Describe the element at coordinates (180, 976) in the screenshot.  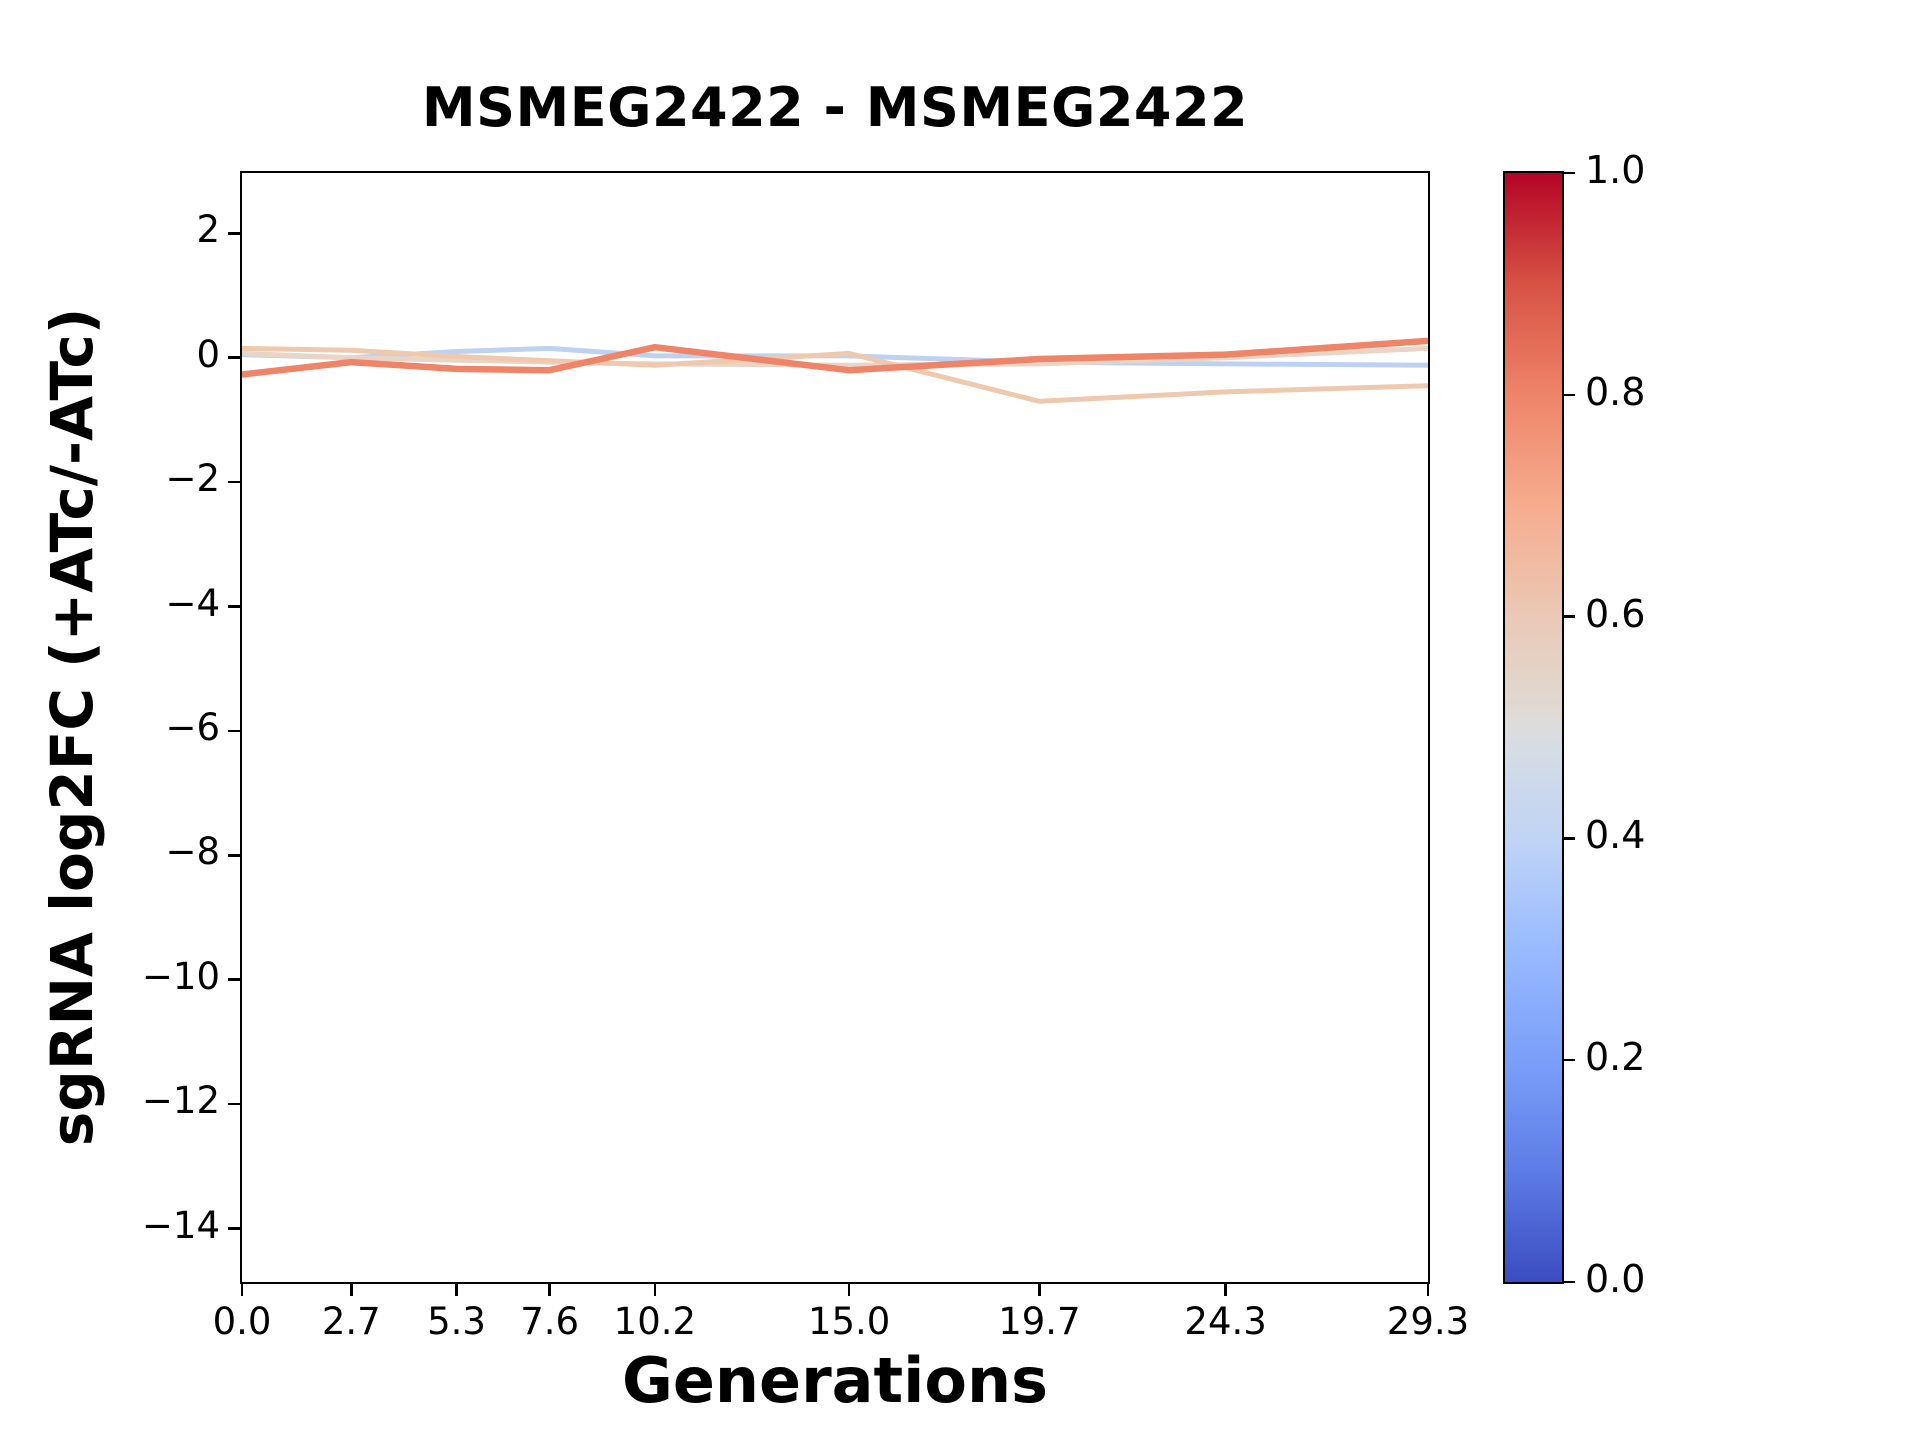
I see `y-tick-label: −10` at that location.